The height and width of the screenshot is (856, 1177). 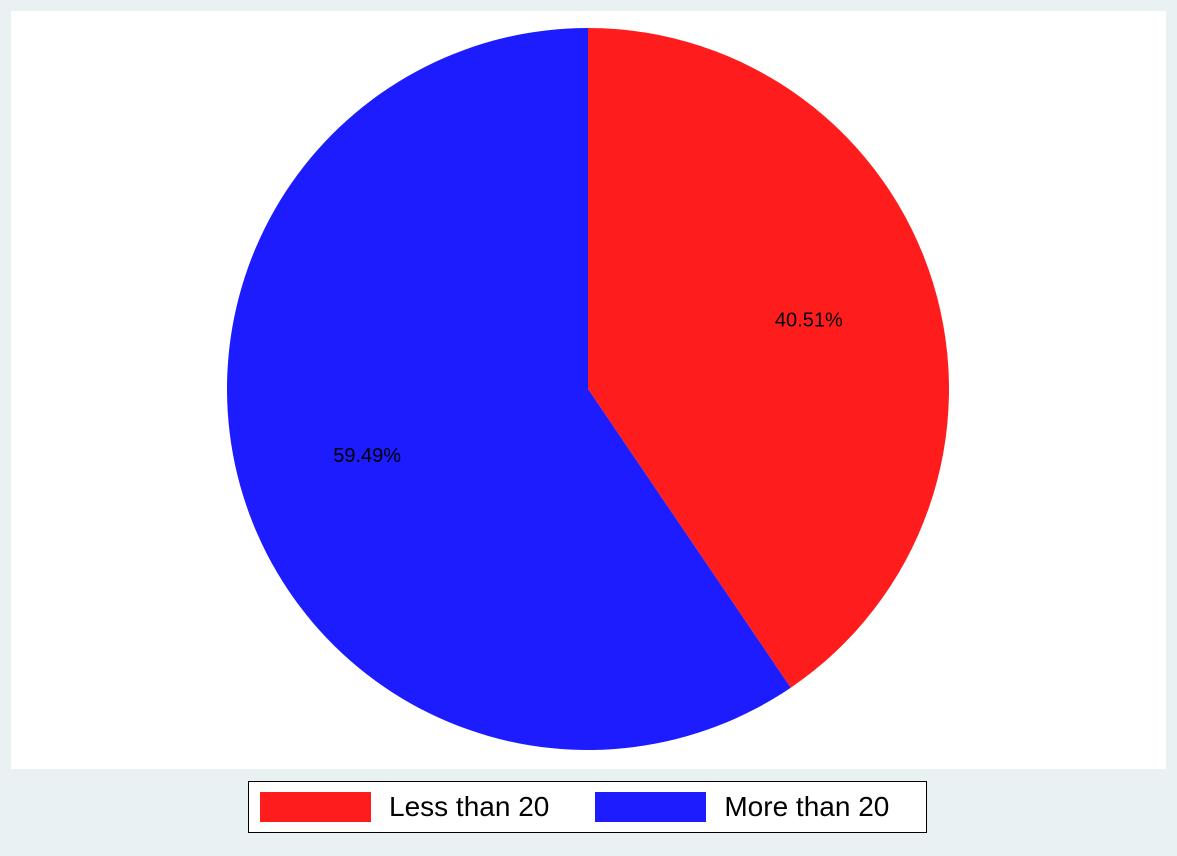 I want to click on legend-item-less-than-20: Less than 20, so click(x=404, y=807).